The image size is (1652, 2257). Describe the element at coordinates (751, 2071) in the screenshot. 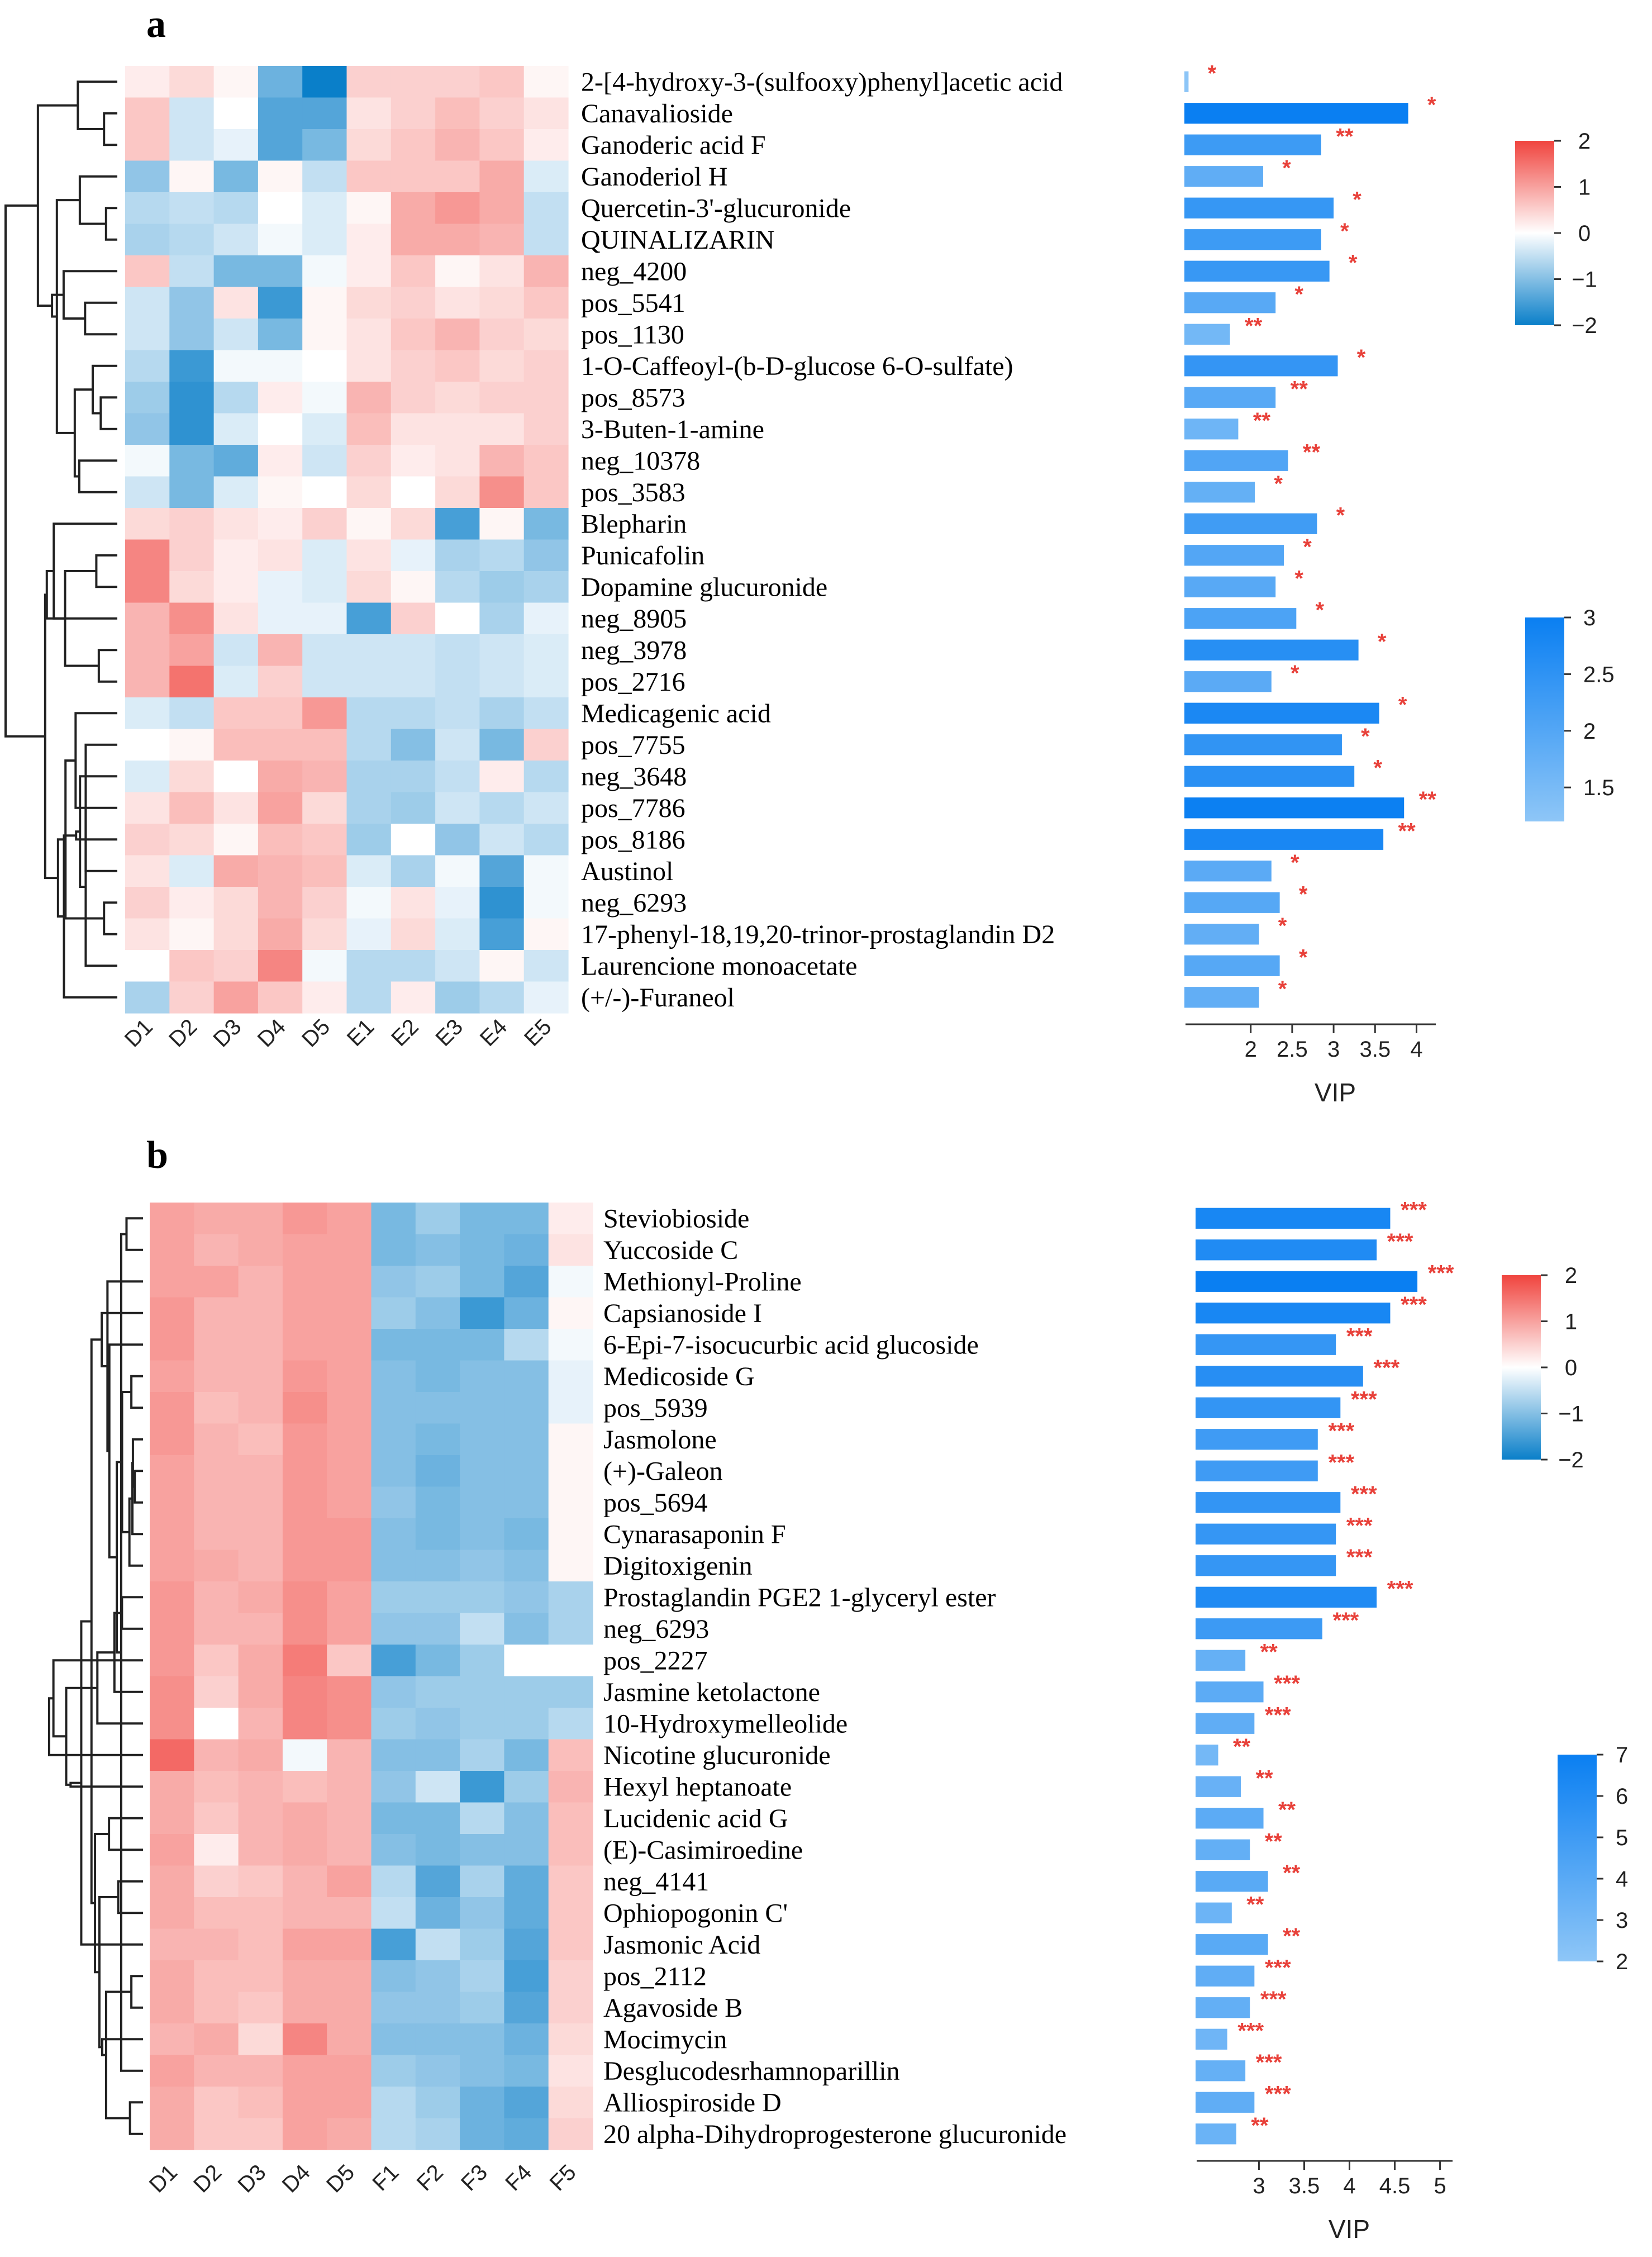

I see `row-label: Desglucodesrhamnoparillin` at that location.